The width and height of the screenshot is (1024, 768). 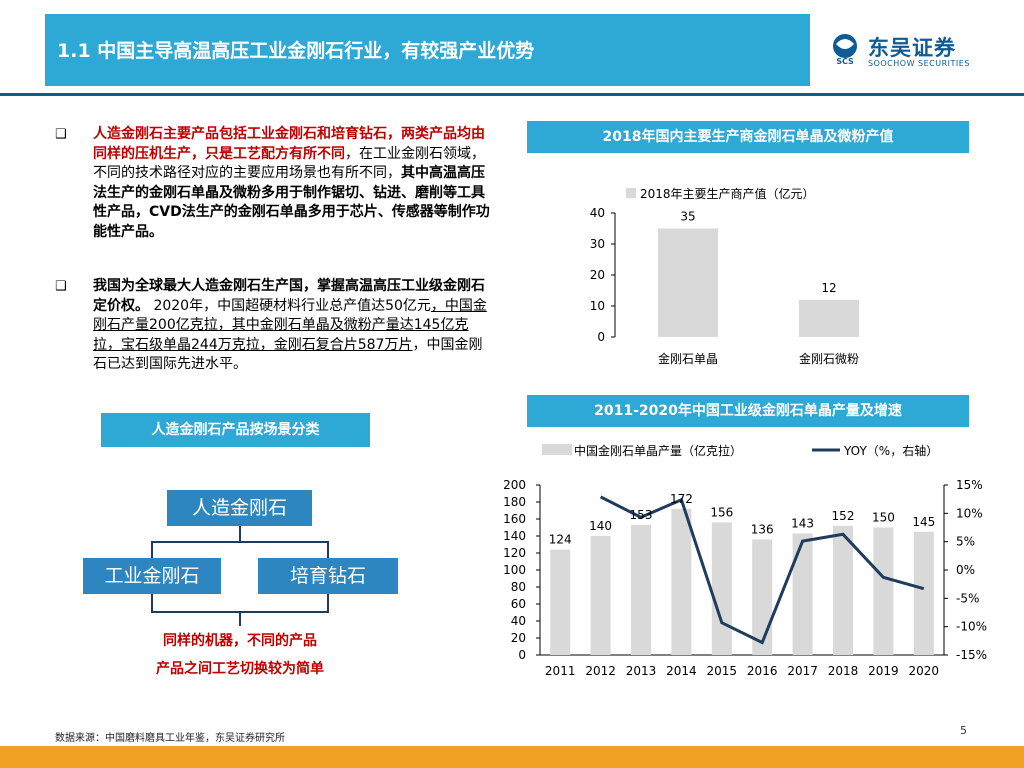 What do you see at coordinates (240, 669) in the screenshot?
I see `note-process-switch: 产品之间工艺切换较为简单` at bounding box center [240, 669].